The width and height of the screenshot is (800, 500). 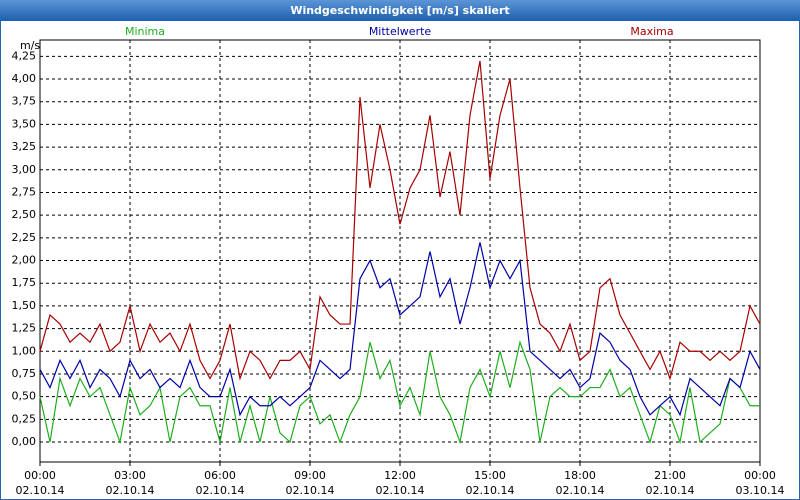 What do you see at coordinates (24, 55) in the screenshot?
I see `y-tick-label: 4,25` at bounding box center [24, 55].